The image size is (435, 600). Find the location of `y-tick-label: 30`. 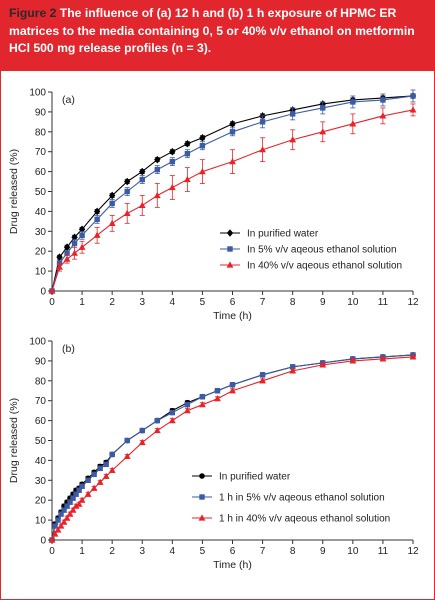

y-tick-label: 30 is located at coordinates (41, 481).